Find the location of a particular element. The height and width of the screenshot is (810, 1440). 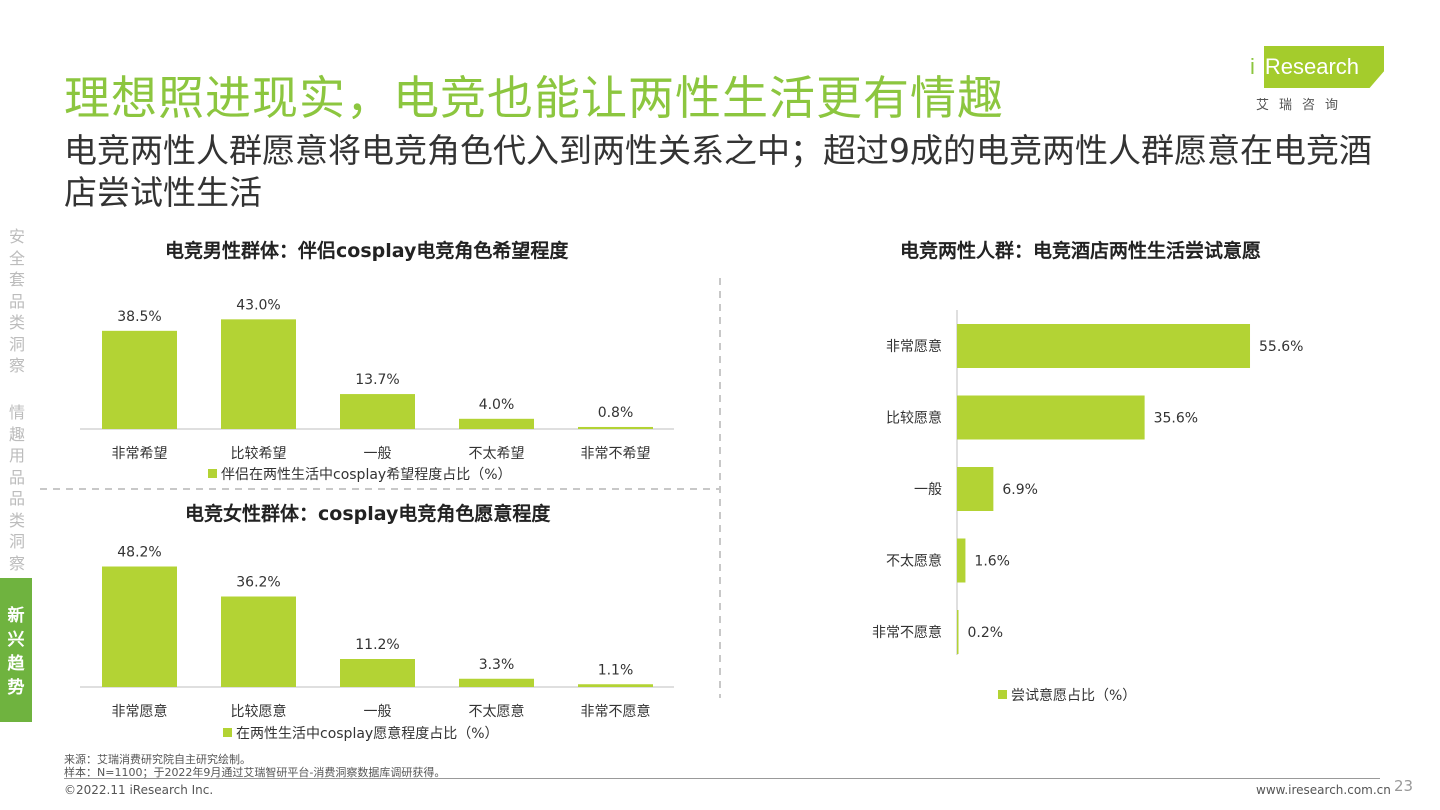

logo-wordmark: i Research is located at coordinates (1304, 67).